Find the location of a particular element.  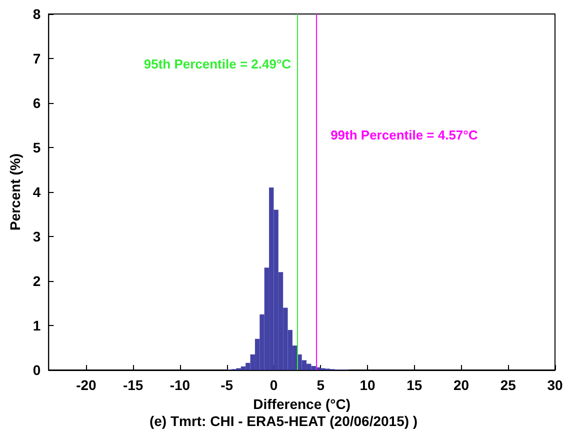

text: (e) Tmrt: CHI - ERA5-HEAT (20/06/2015) ) is located at coordinates (283, 421).